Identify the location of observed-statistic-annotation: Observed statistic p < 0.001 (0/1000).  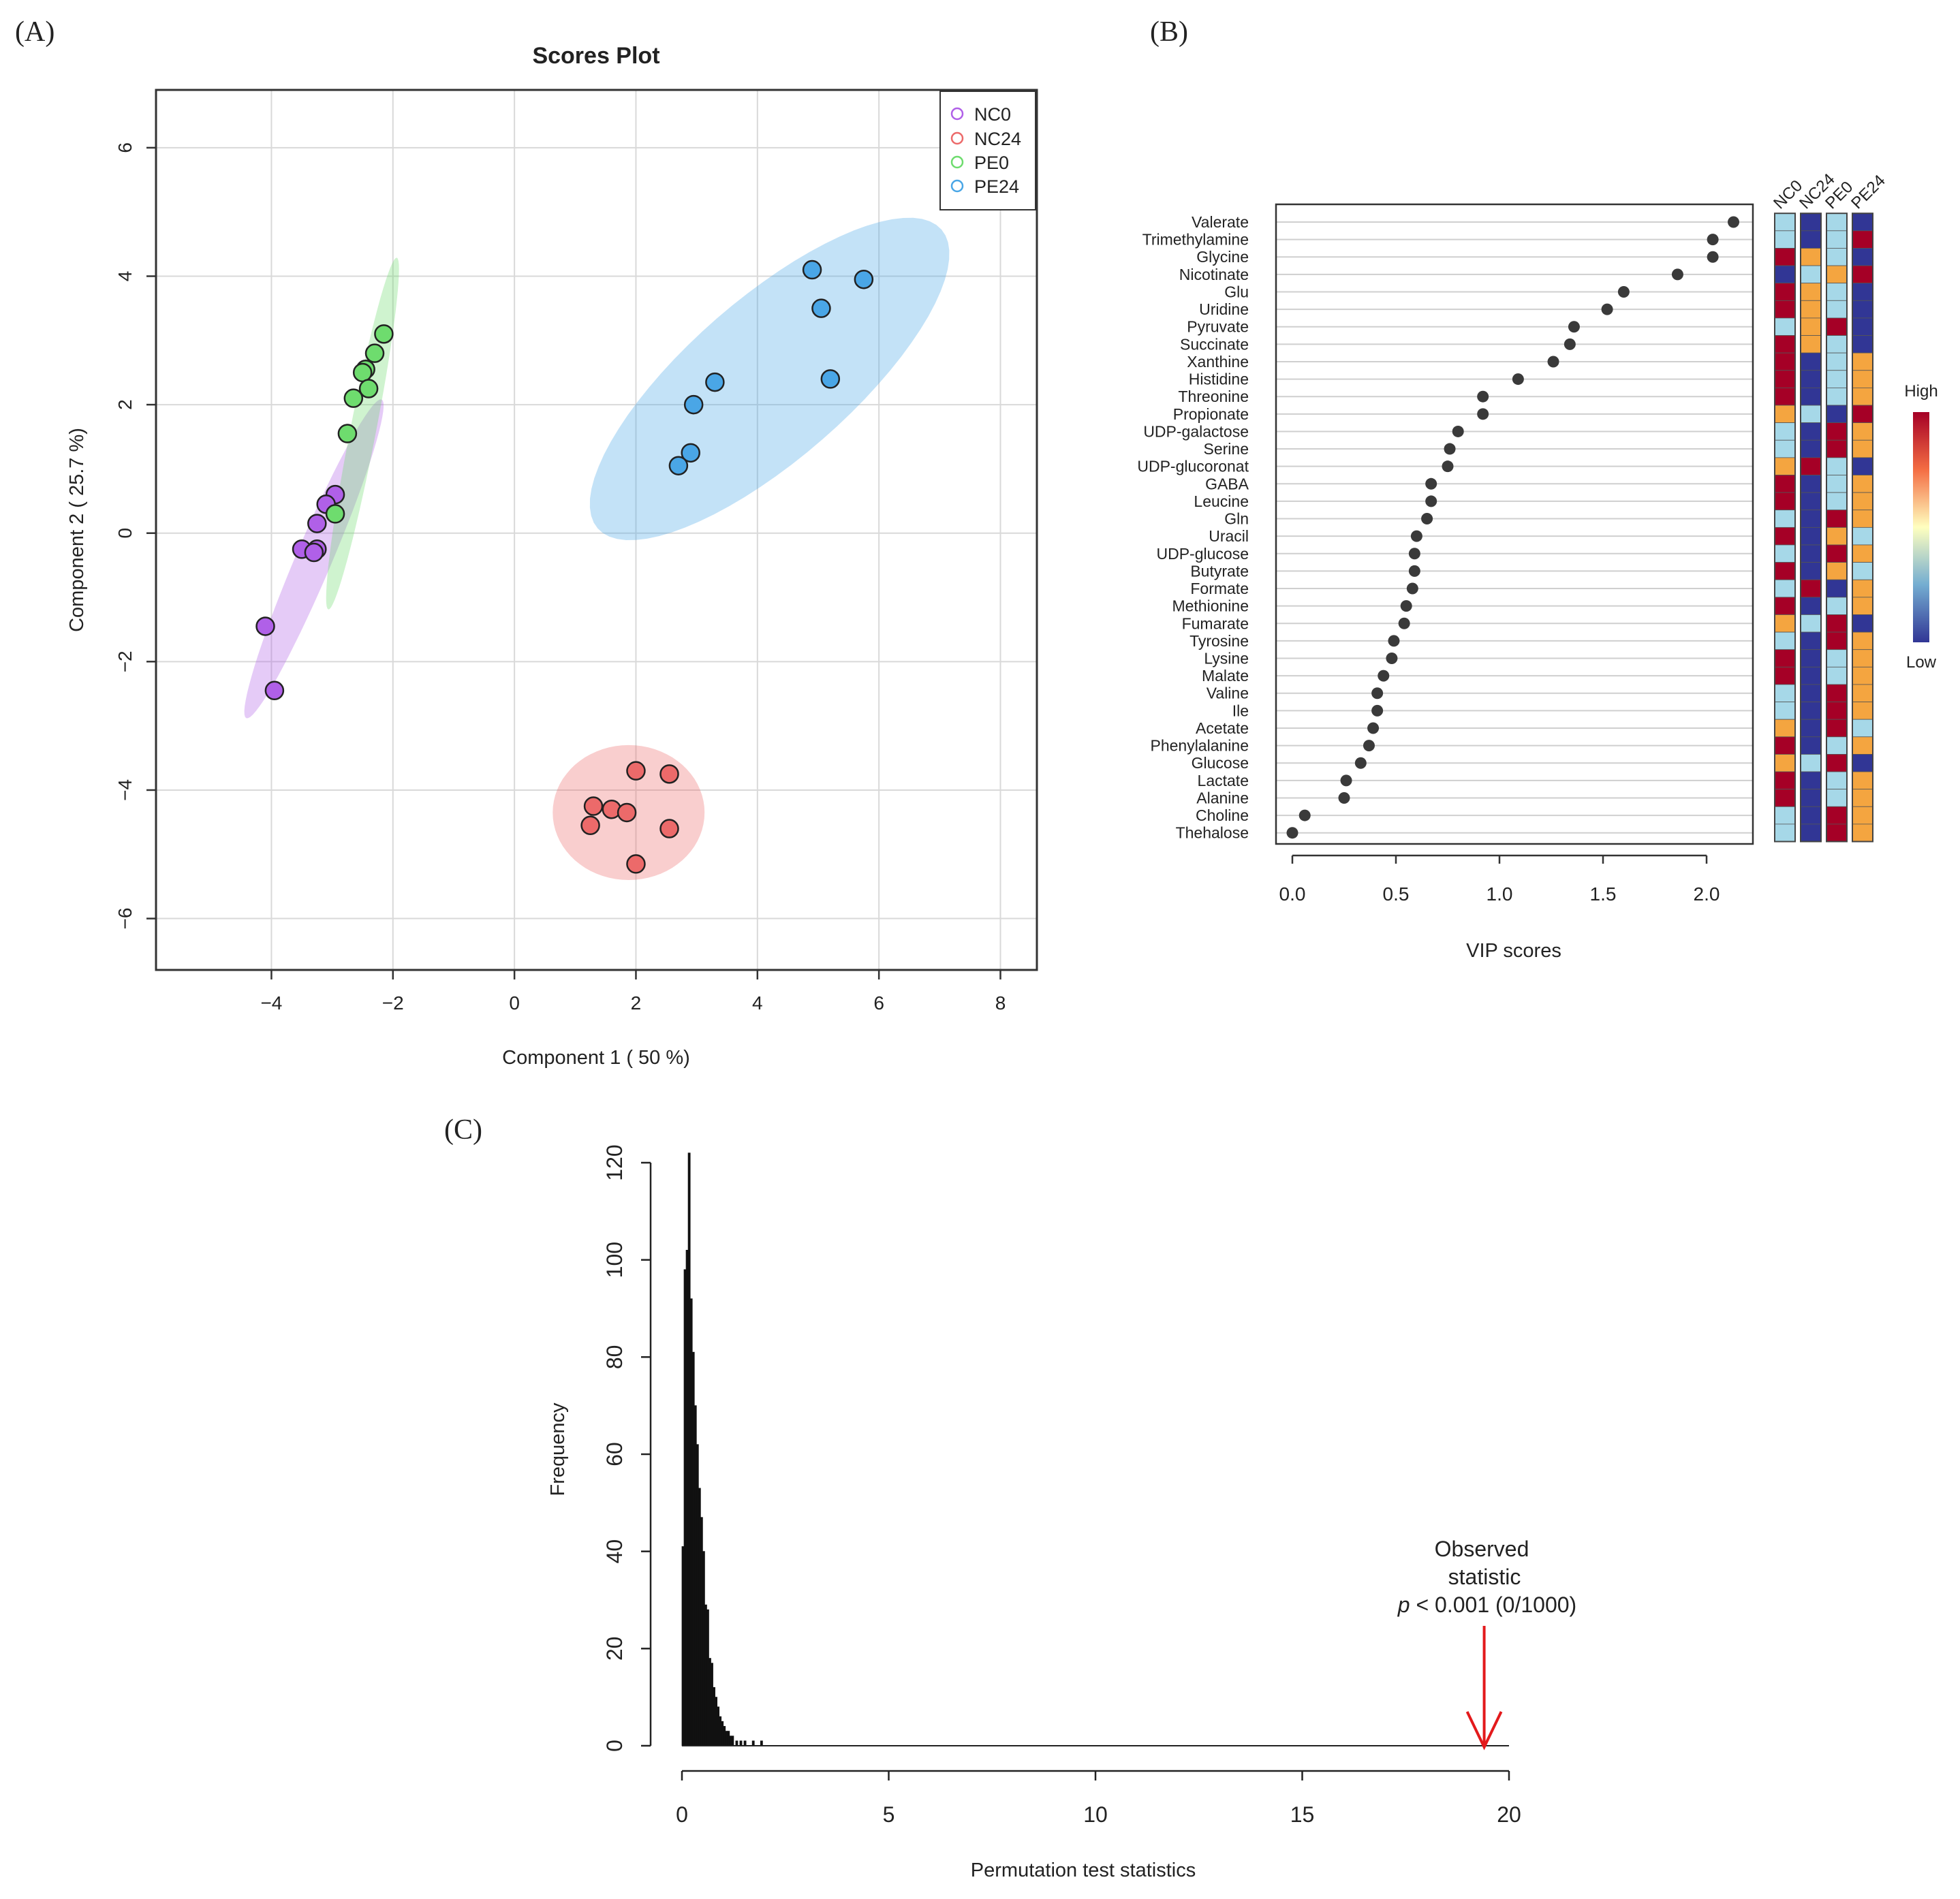
(1486, 1644).